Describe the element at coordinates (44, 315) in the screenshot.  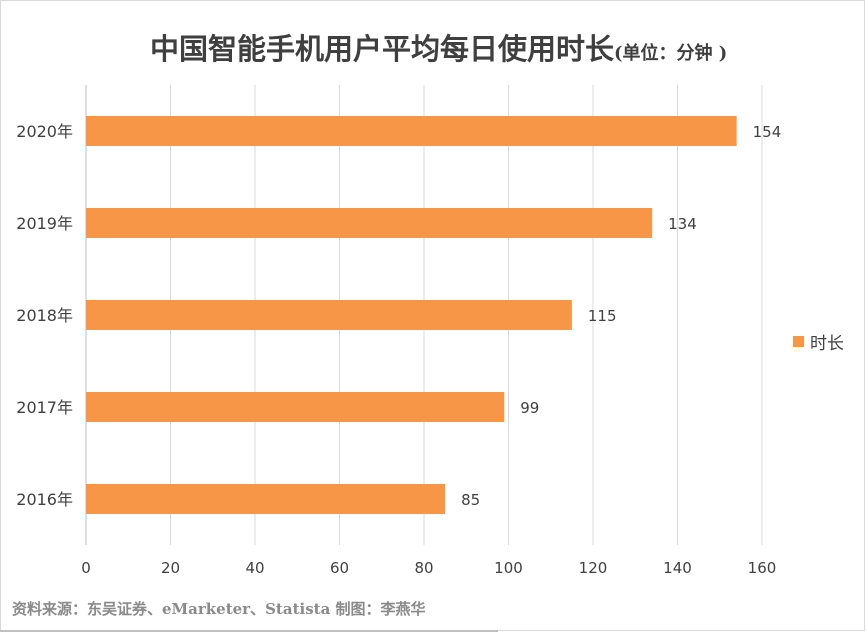
I see `category-label: 2018年` at that location.